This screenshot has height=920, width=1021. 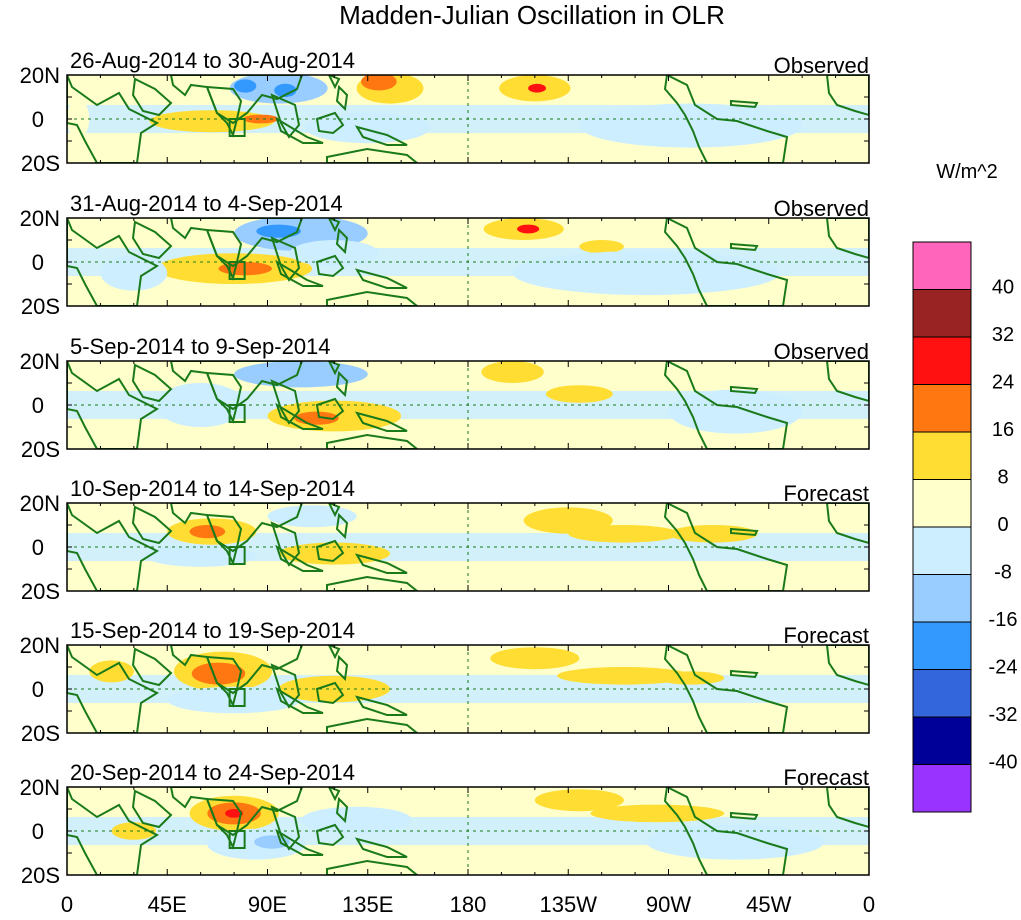 I want to click on colorbar-swatches, so click(x=942, y=527).